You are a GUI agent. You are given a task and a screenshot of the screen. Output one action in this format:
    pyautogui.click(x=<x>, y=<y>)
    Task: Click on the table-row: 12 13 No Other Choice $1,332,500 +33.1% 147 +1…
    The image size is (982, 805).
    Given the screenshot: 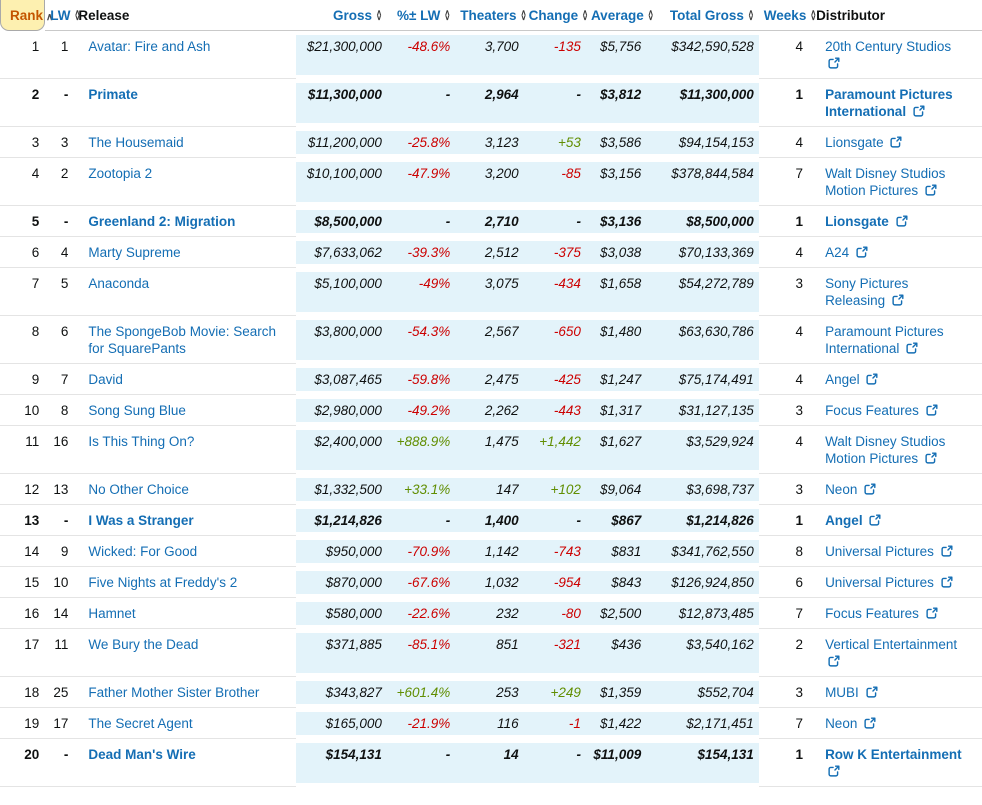 What is the action you would take?
    pyautogui.click(x=491, y=489)
    